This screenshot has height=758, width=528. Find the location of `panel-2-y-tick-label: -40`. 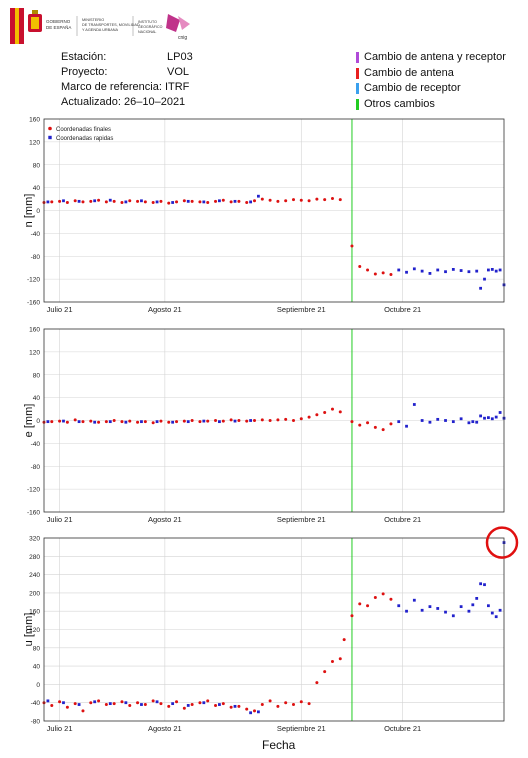

panel-2-y-tick-label: -40 is located at coordinates (36, 444).